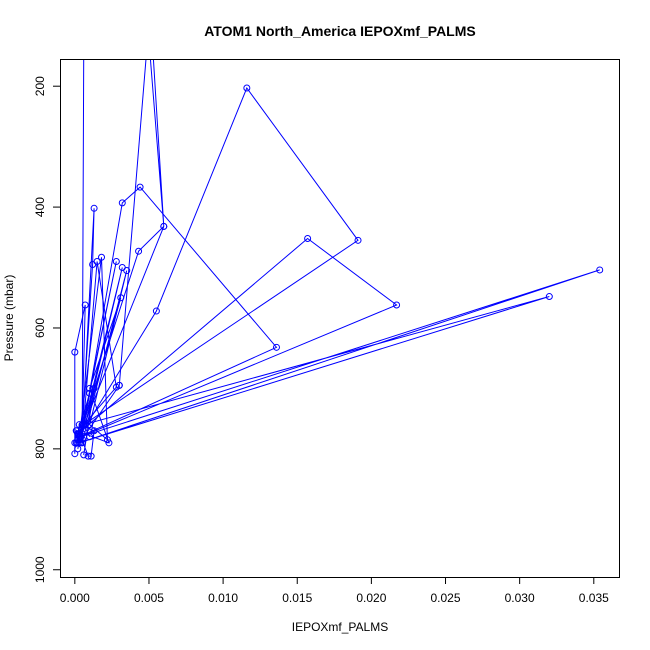  What do you see at coordinates (40, 86) in the screenshot?
I see `y-tick-label: 200` at bounding box center [40, 86].